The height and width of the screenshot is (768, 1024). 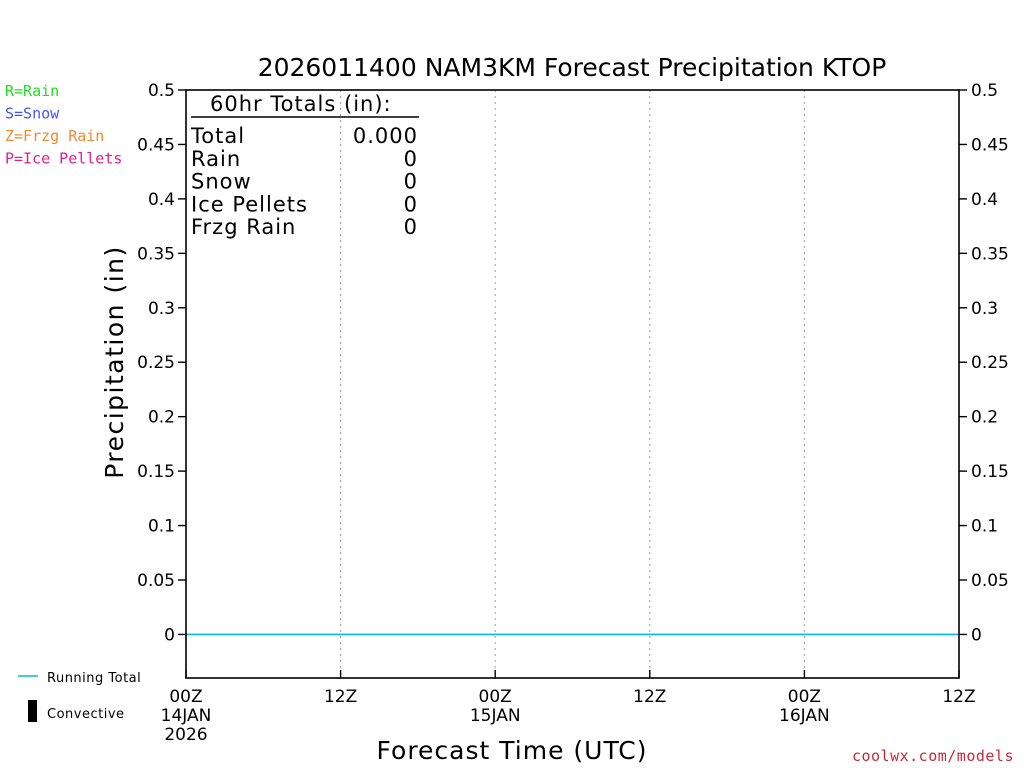 I want to click on x-tick-label-4: 00Z, so click(x=804, y=697).